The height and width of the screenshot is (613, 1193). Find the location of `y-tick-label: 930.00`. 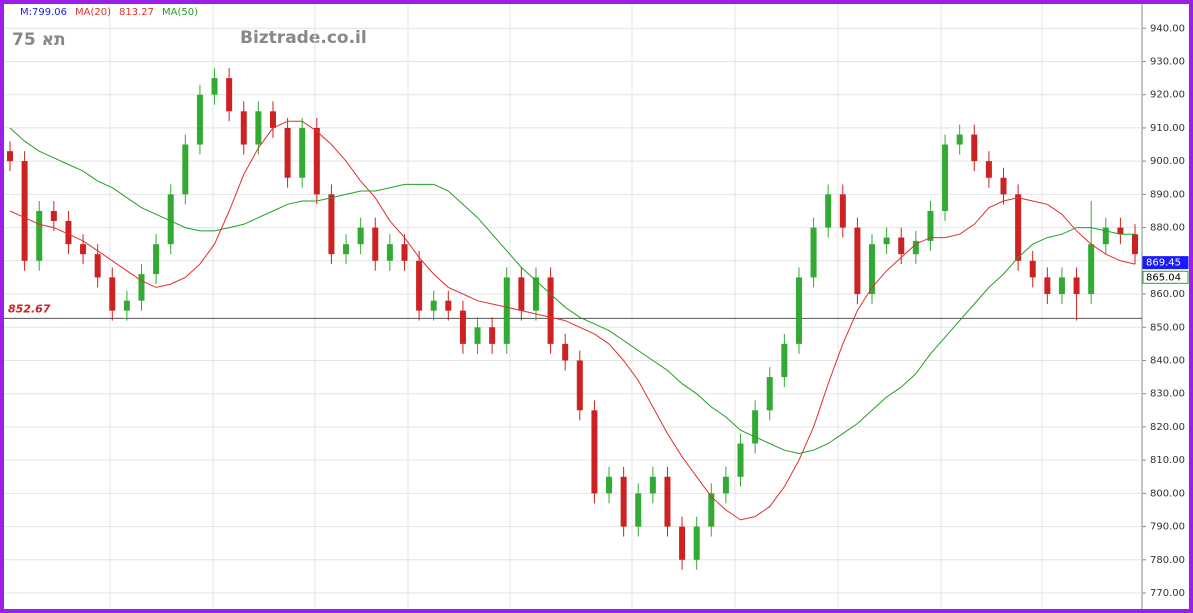

y-tick-label: 930.00 is located at coordinates (1167, 61).